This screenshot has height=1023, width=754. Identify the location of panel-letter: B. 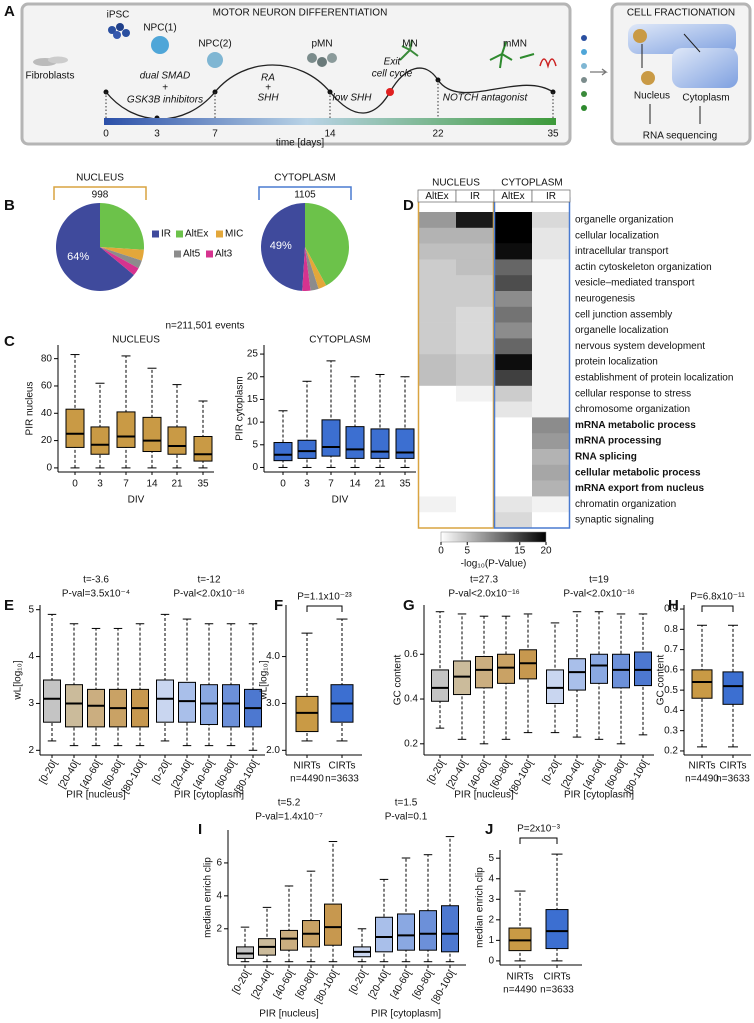
(9, 205).